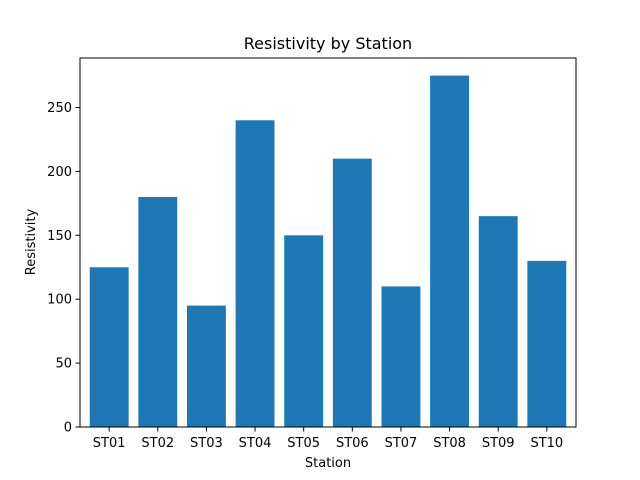 Image resolution: width=640 pixels, height=480 pixels. What do you see at coordinates (546, 443) in the screenshot?
I see `x-tick-label: ST10` at bounding box center [546, 443].